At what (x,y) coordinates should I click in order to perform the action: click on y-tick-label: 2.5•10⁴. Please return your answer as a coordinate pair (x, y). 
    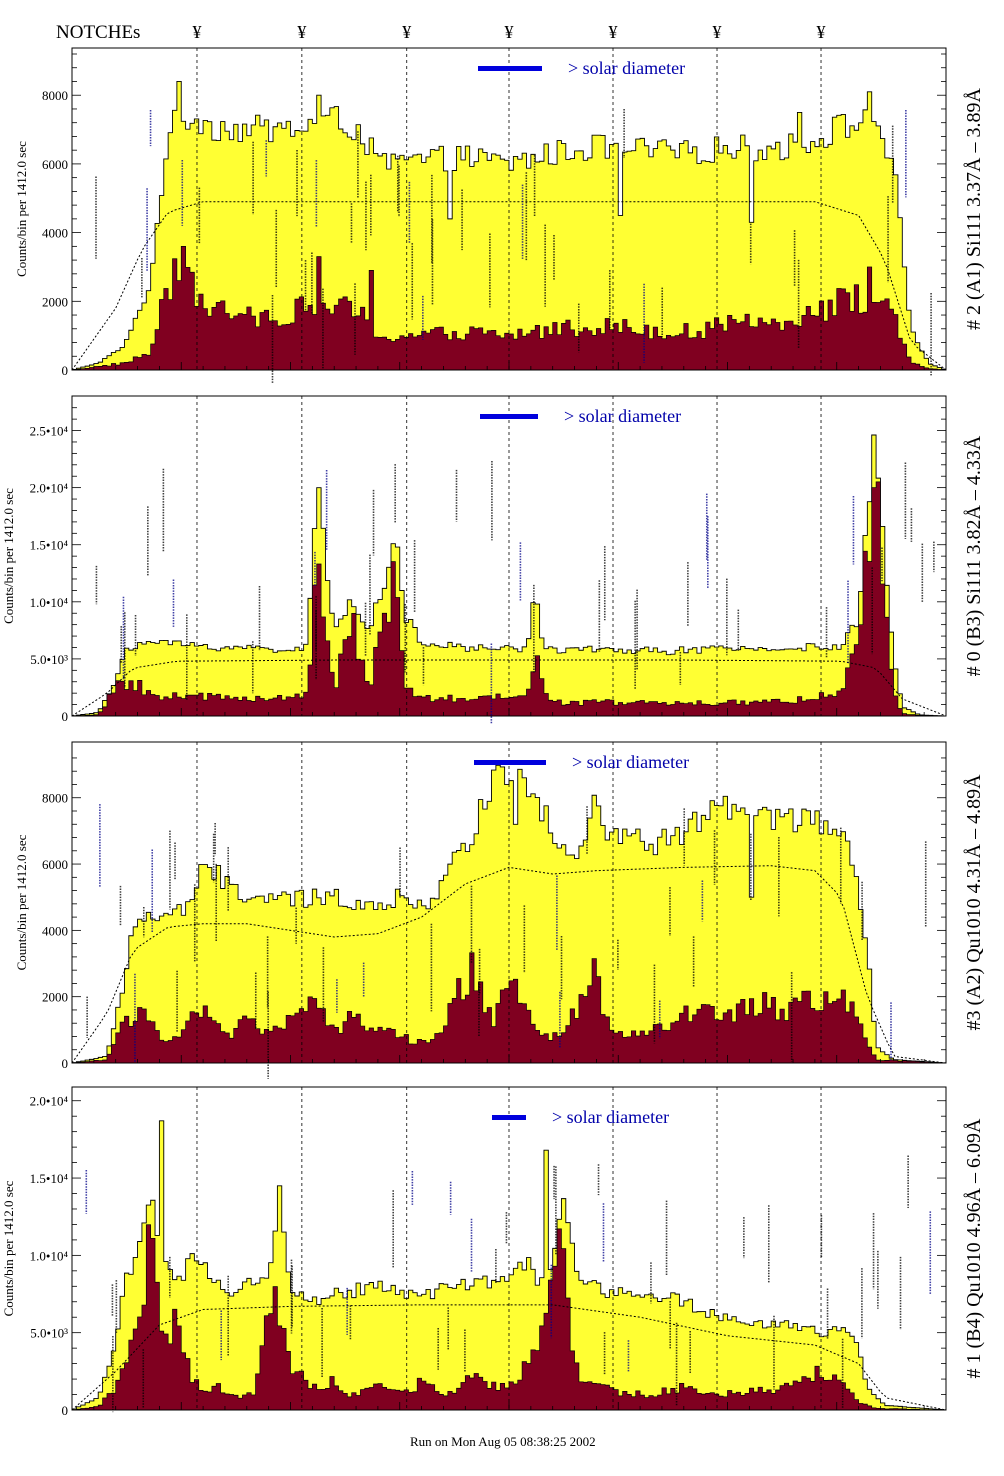
    Looking at the image, I should click on (49, 431).